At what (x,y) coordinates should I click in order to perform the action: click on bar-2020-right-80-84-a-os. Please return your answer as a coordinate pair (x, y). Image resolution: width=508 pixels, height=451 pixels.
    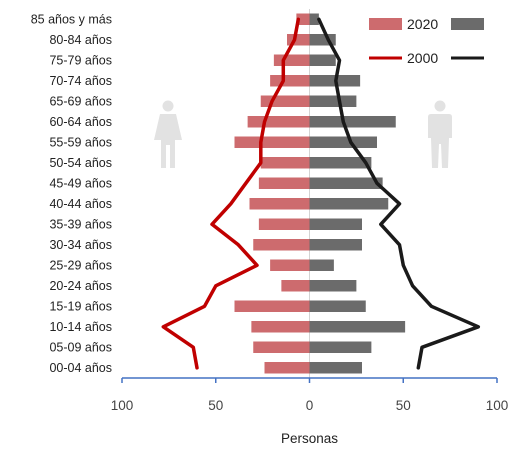
    Looking at the image, I should click on (322, 40).